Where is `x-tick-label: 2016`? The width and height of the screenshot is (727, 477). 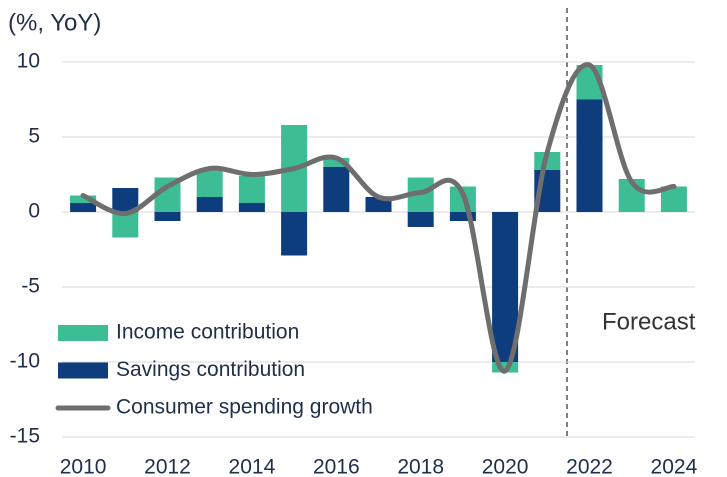 x-tick-label: 2016 is located at coordinates (336, 466).